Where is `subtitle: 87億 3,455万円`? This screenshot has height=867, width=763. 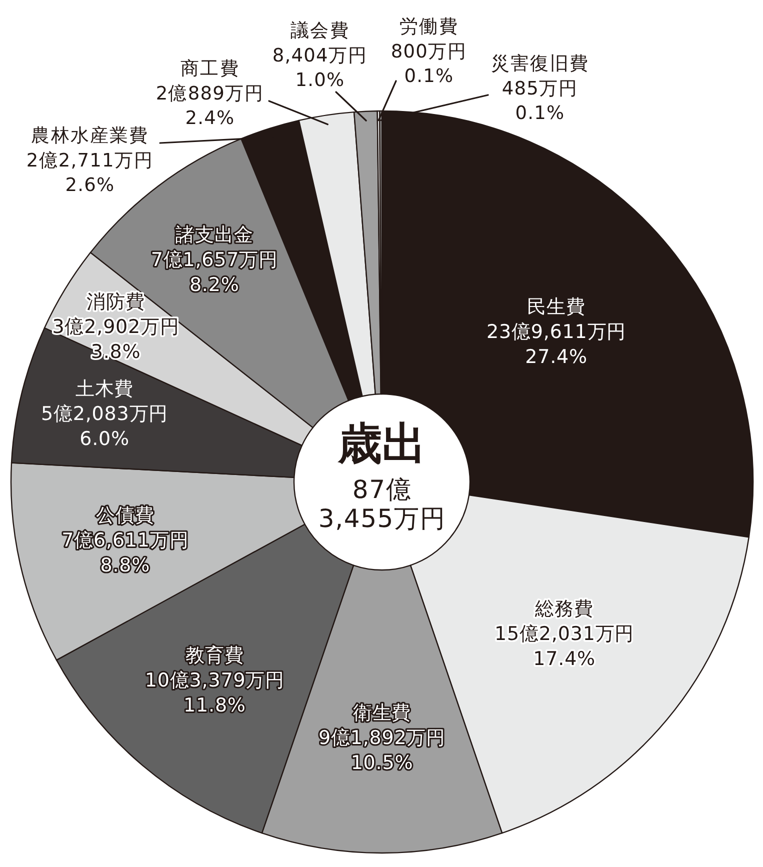
subtitle: 87億 3,455万円 is located at coordinates (382, 503).